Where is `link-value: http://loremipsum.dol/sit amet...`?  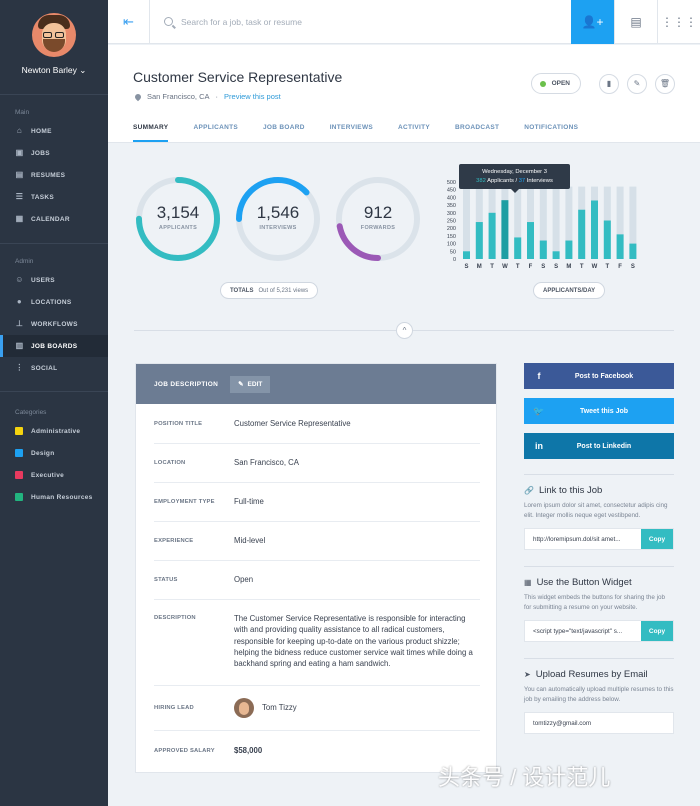
link-value: http://loremipsum.dol/sit amet... is located at coordinates (577, 539).